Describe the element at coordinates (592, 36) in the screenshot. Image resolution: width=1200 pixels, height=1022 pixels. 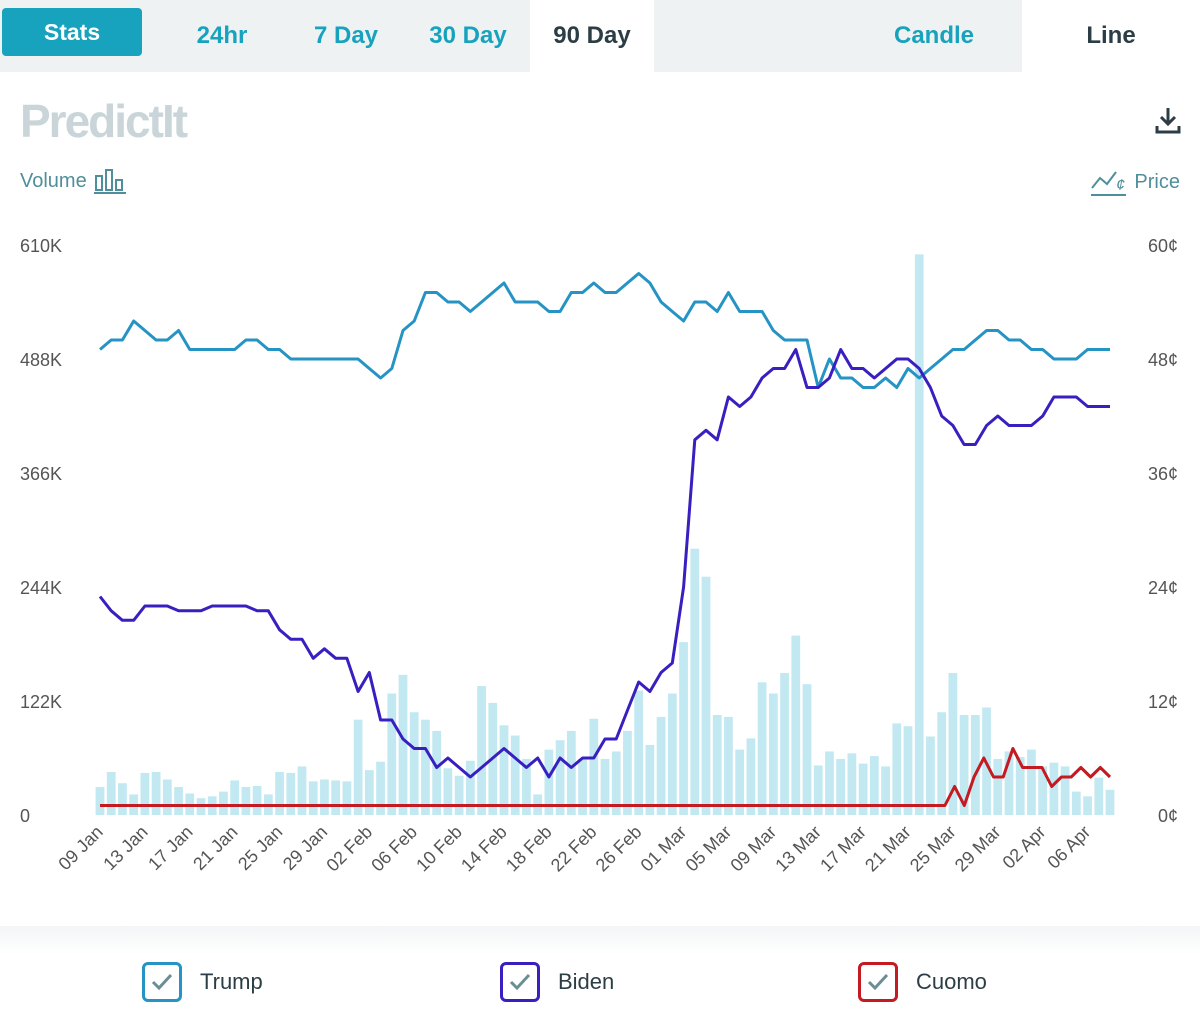
I see `tab-90-day: 90 Day` at that location.